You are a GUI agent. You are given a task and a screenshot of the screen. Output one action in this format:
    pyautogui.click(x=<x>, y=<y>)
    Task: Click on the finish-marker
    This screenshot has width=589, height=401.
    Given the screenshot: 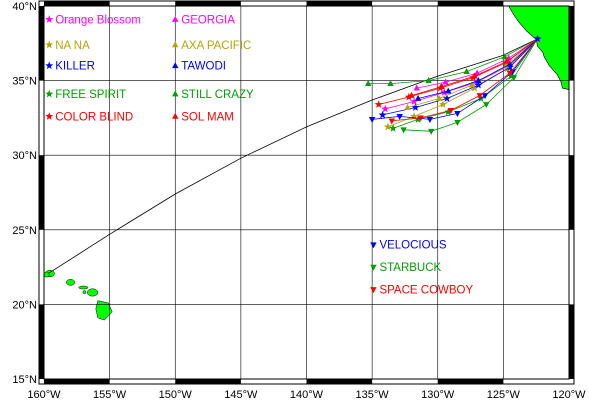 What is the action you would take?
    pyautogui.click(x=46, y=274)
    